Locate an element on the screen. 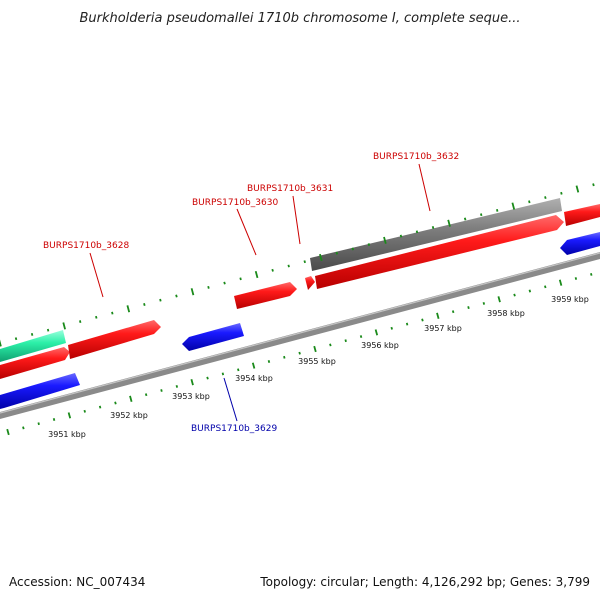  gene-label: BURPS1710b_3628 is located at coordinates (86, 246).